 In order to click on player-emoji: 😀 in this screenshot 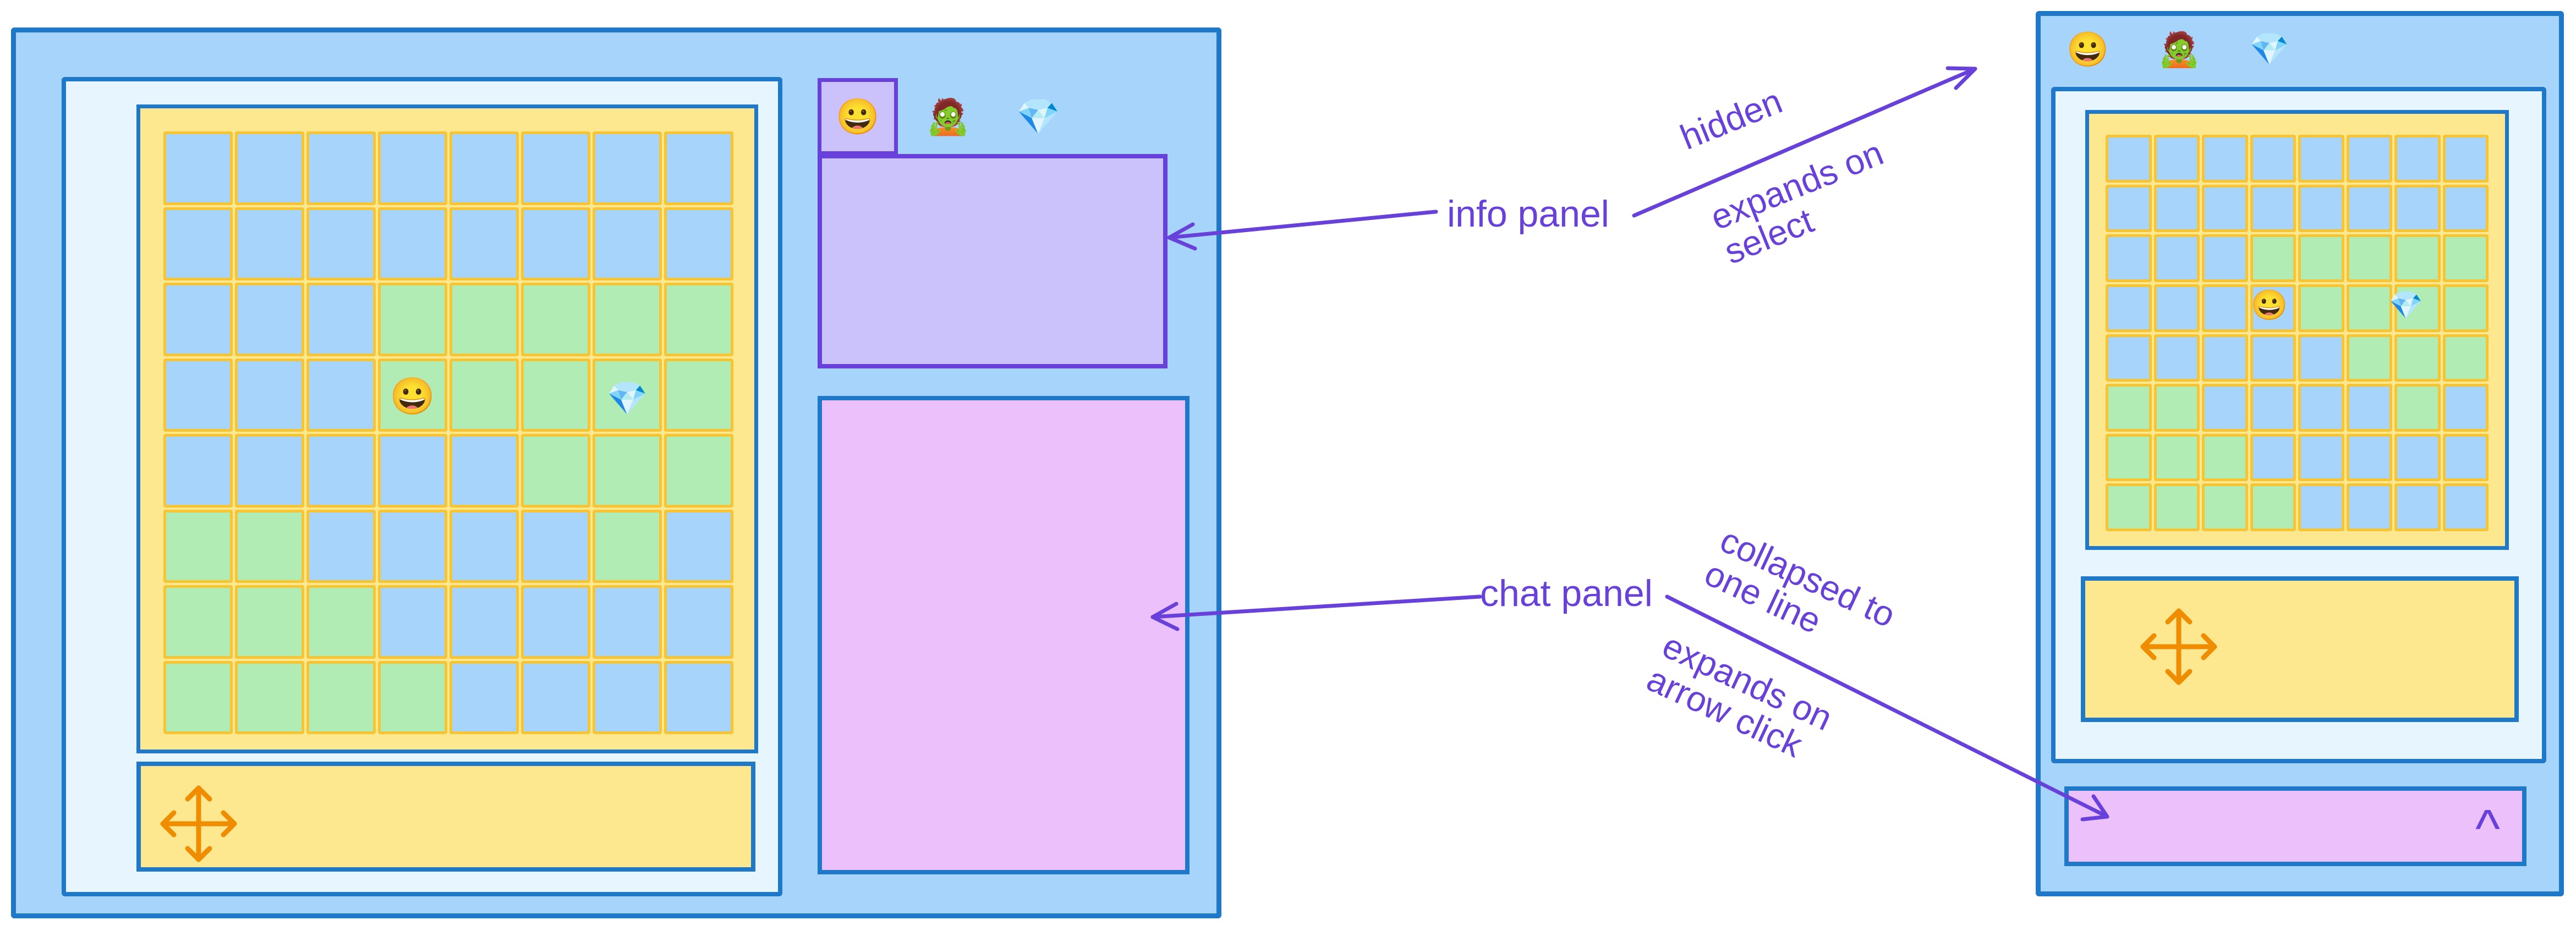, I will do `click(413, 396)`.